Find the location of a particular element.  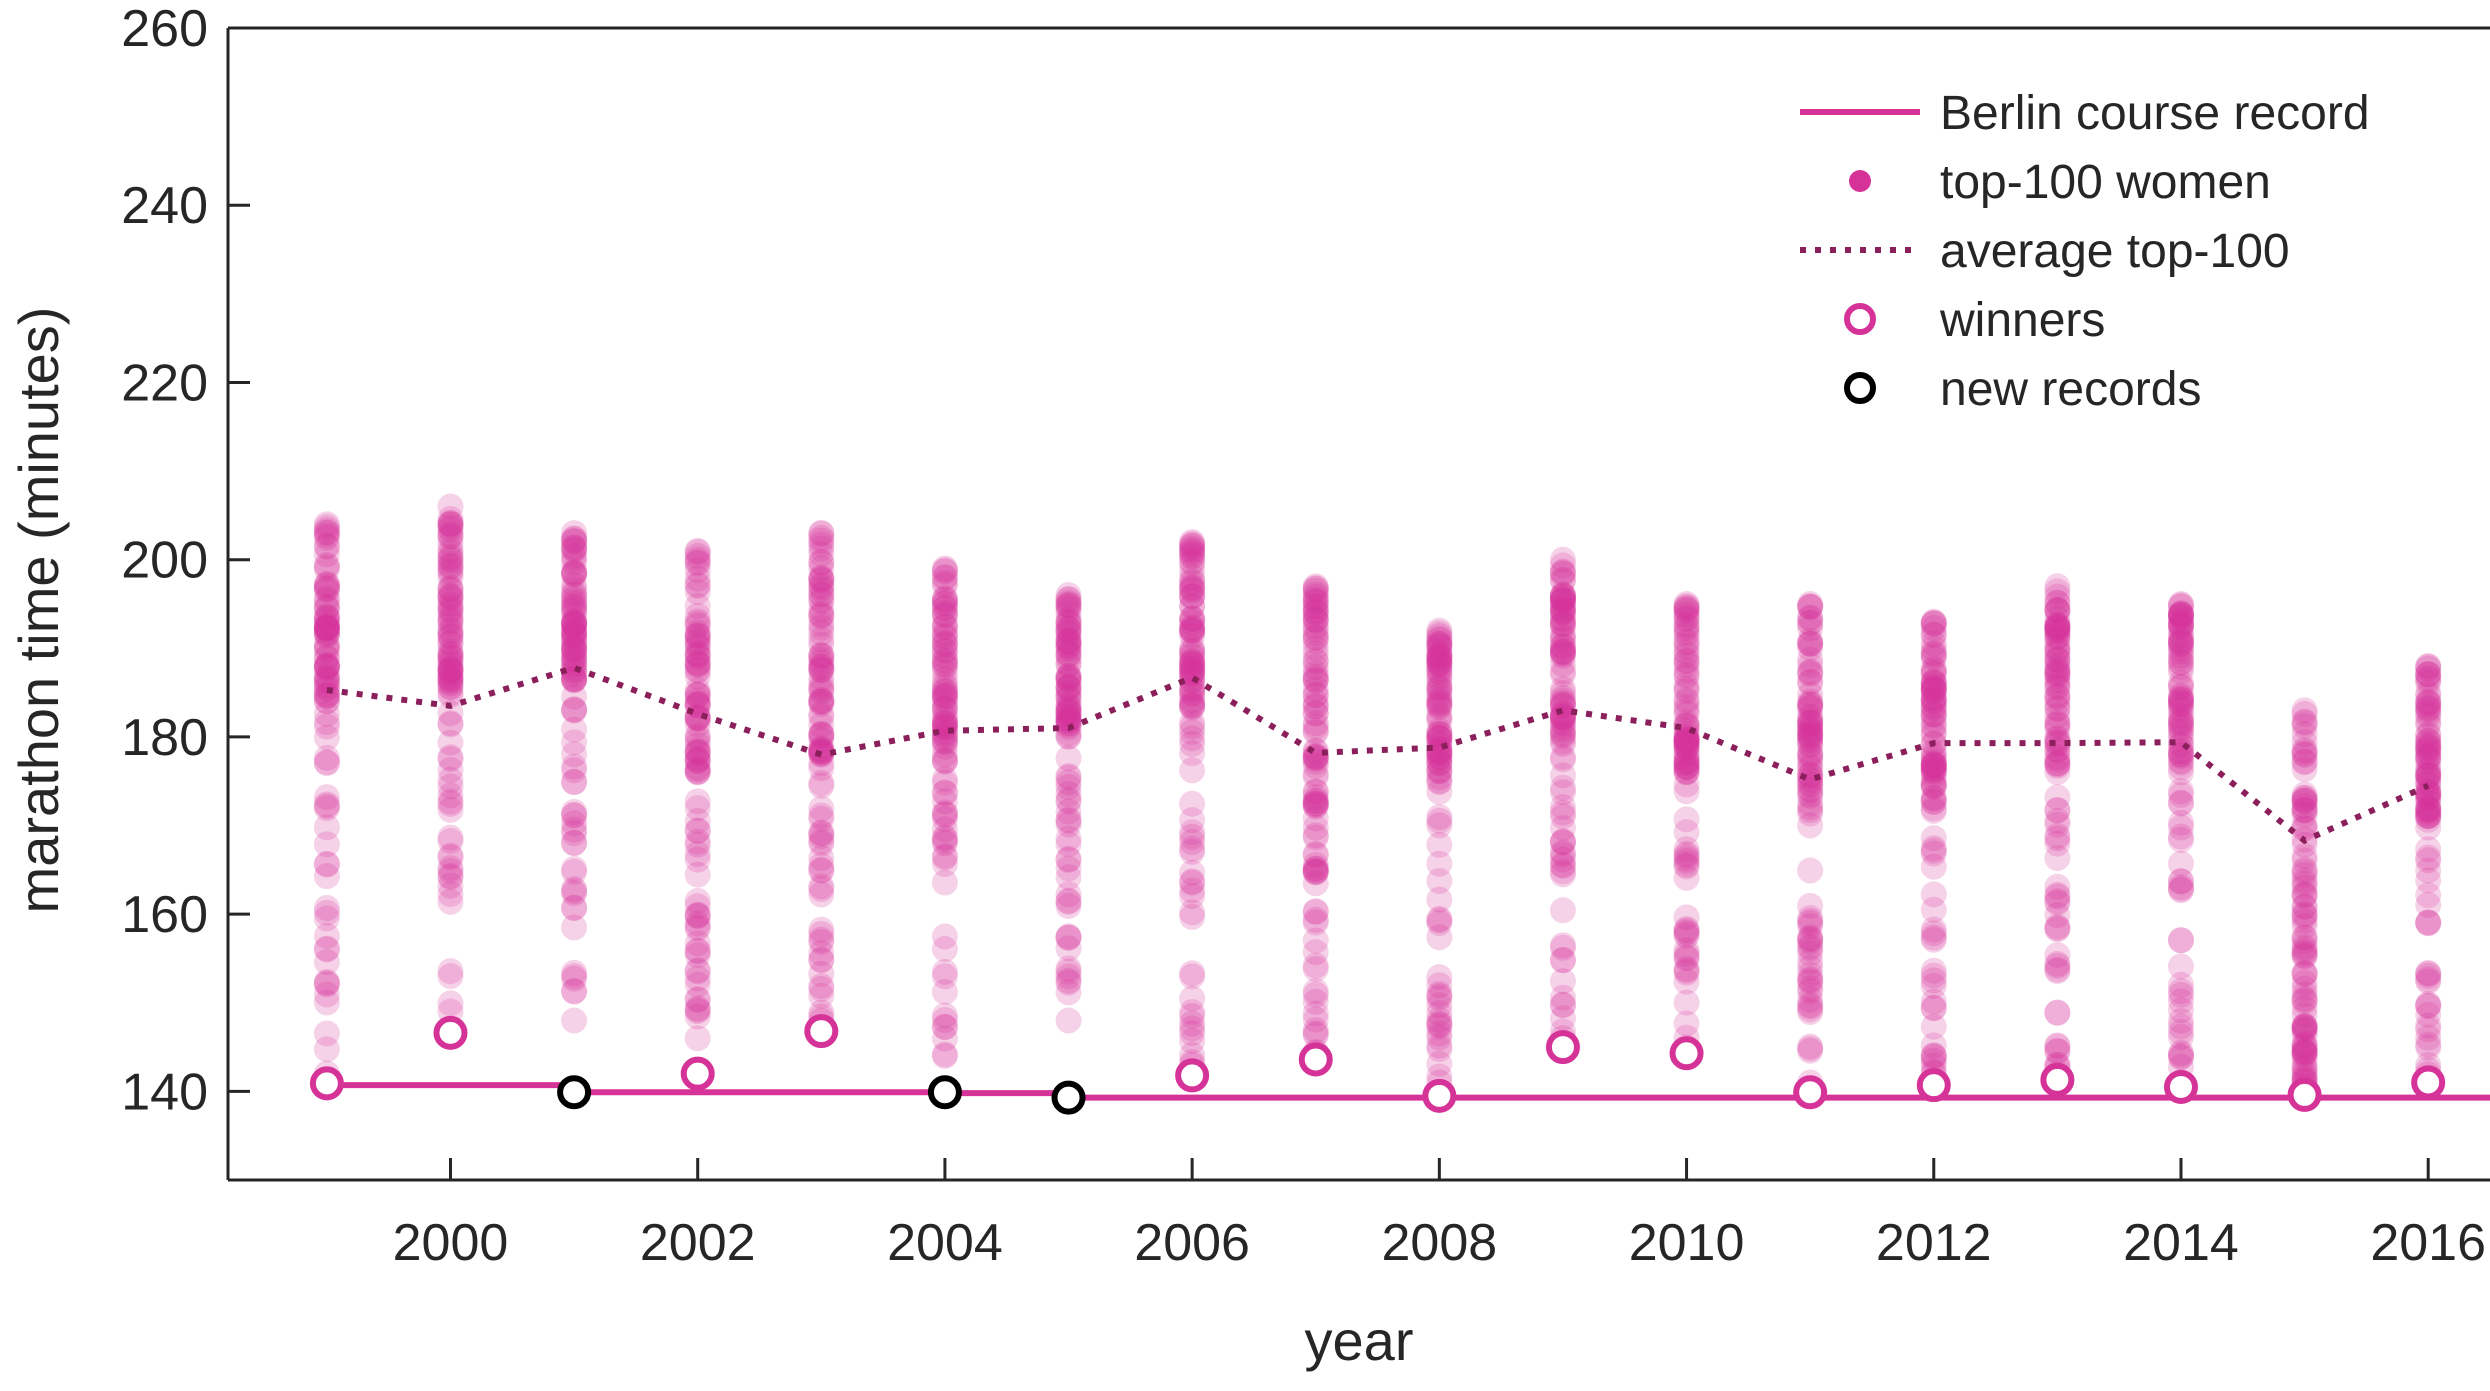

x-tick-label: 2002 is located at coordinates (698, 1243).